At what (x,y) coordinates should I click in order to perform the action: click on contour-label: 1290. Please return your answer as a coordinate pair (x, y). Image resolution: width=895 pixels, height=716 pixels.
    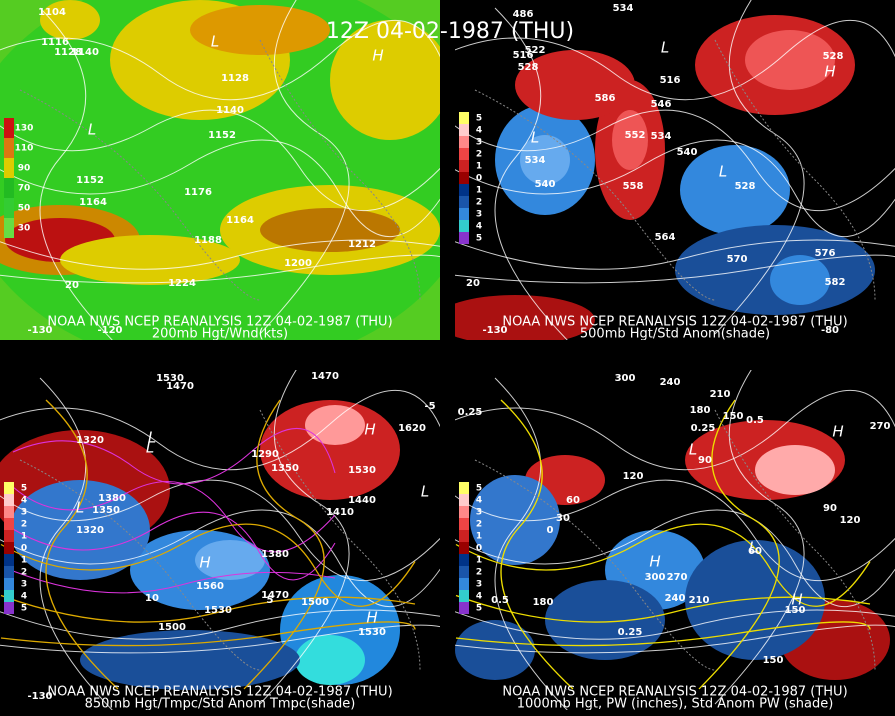
    Looking at the image, I should click on (265, 454).